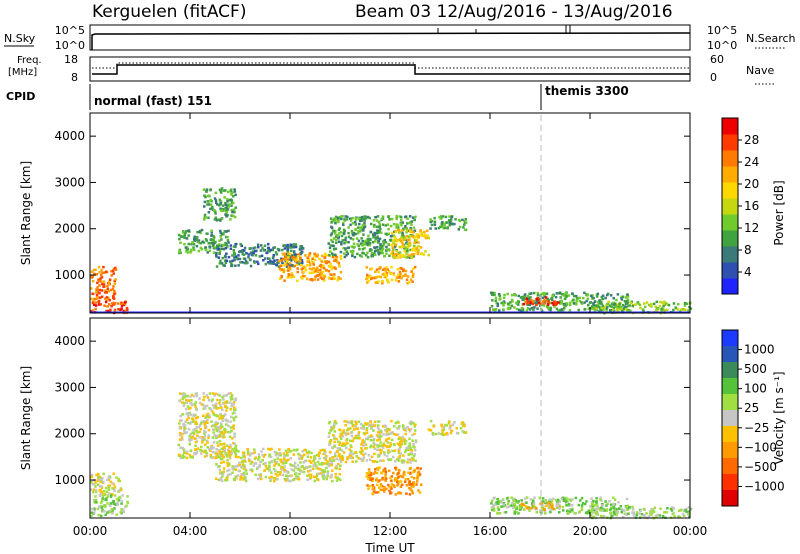 Image resolution: width=800 pixels, height=554 pixels. What do you see at coordinates (70, 45) in the screenshot?
I see `nsky-tick-low: 10^0` at bounding box center [70, 45].